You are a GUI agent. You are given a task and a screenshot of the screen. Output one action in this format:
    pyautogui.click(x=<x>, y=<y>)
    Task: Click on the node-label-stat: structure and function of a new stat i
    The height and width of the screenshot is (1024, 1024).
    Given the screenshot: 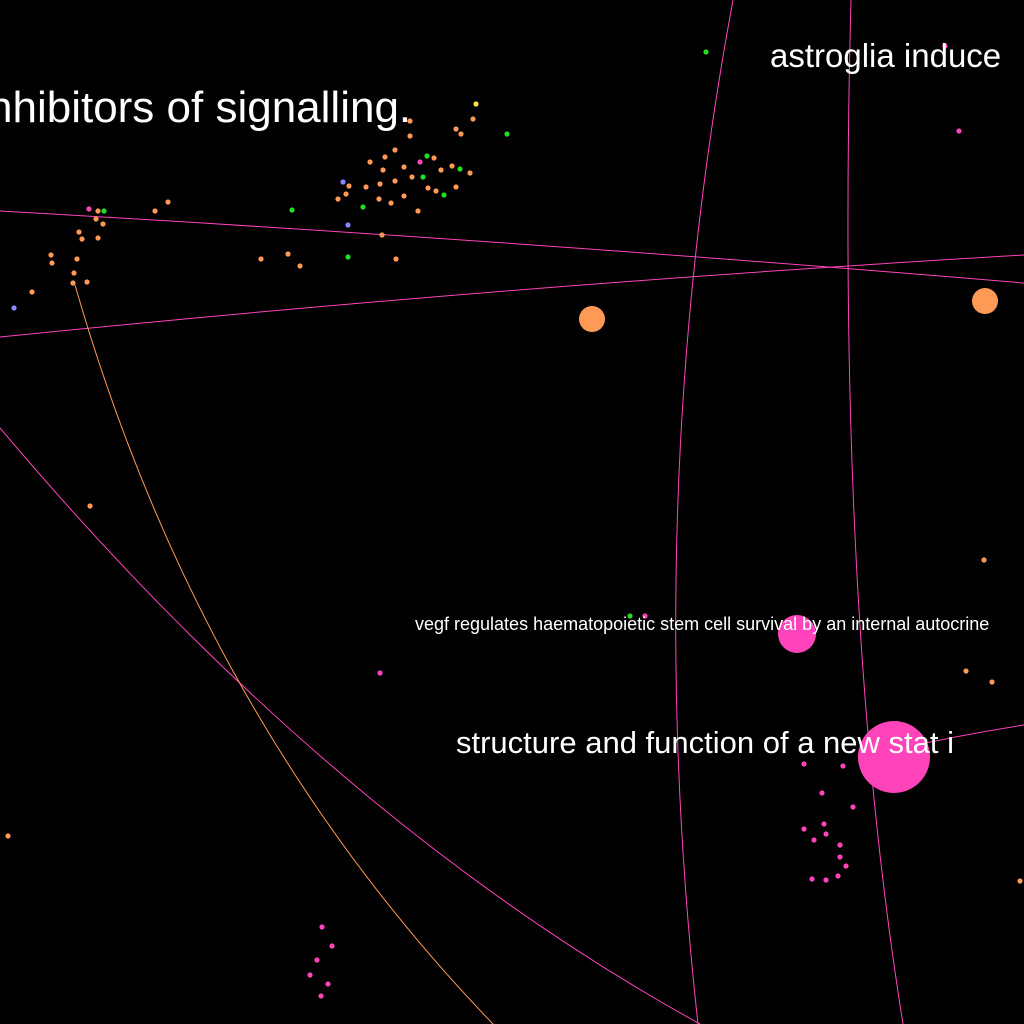 What is the action you would take?
    pyautogui.click(x=705, y=742)
    